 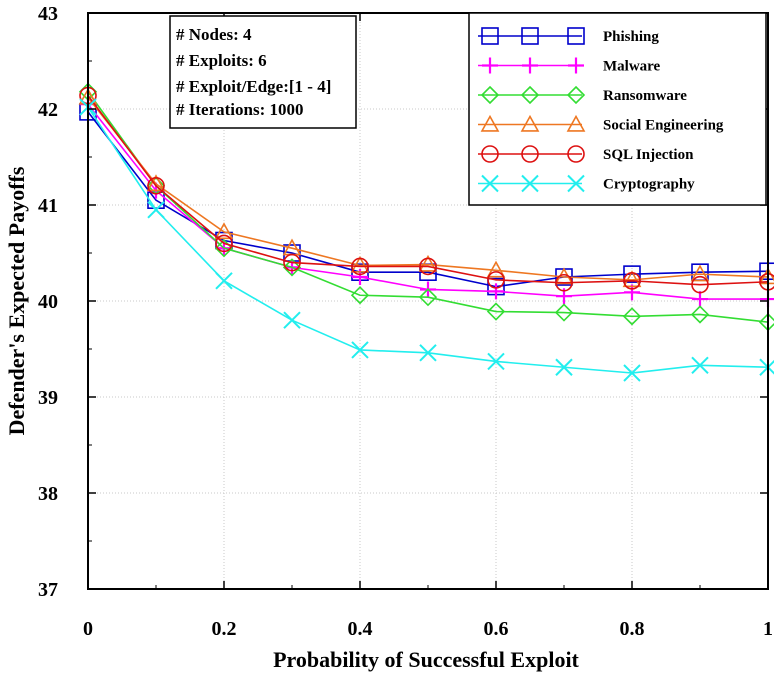 What do you see at coordinates (48, 110) in the screenshot?
I see `y-tick-label: 42` at bounding box center [48, 110].